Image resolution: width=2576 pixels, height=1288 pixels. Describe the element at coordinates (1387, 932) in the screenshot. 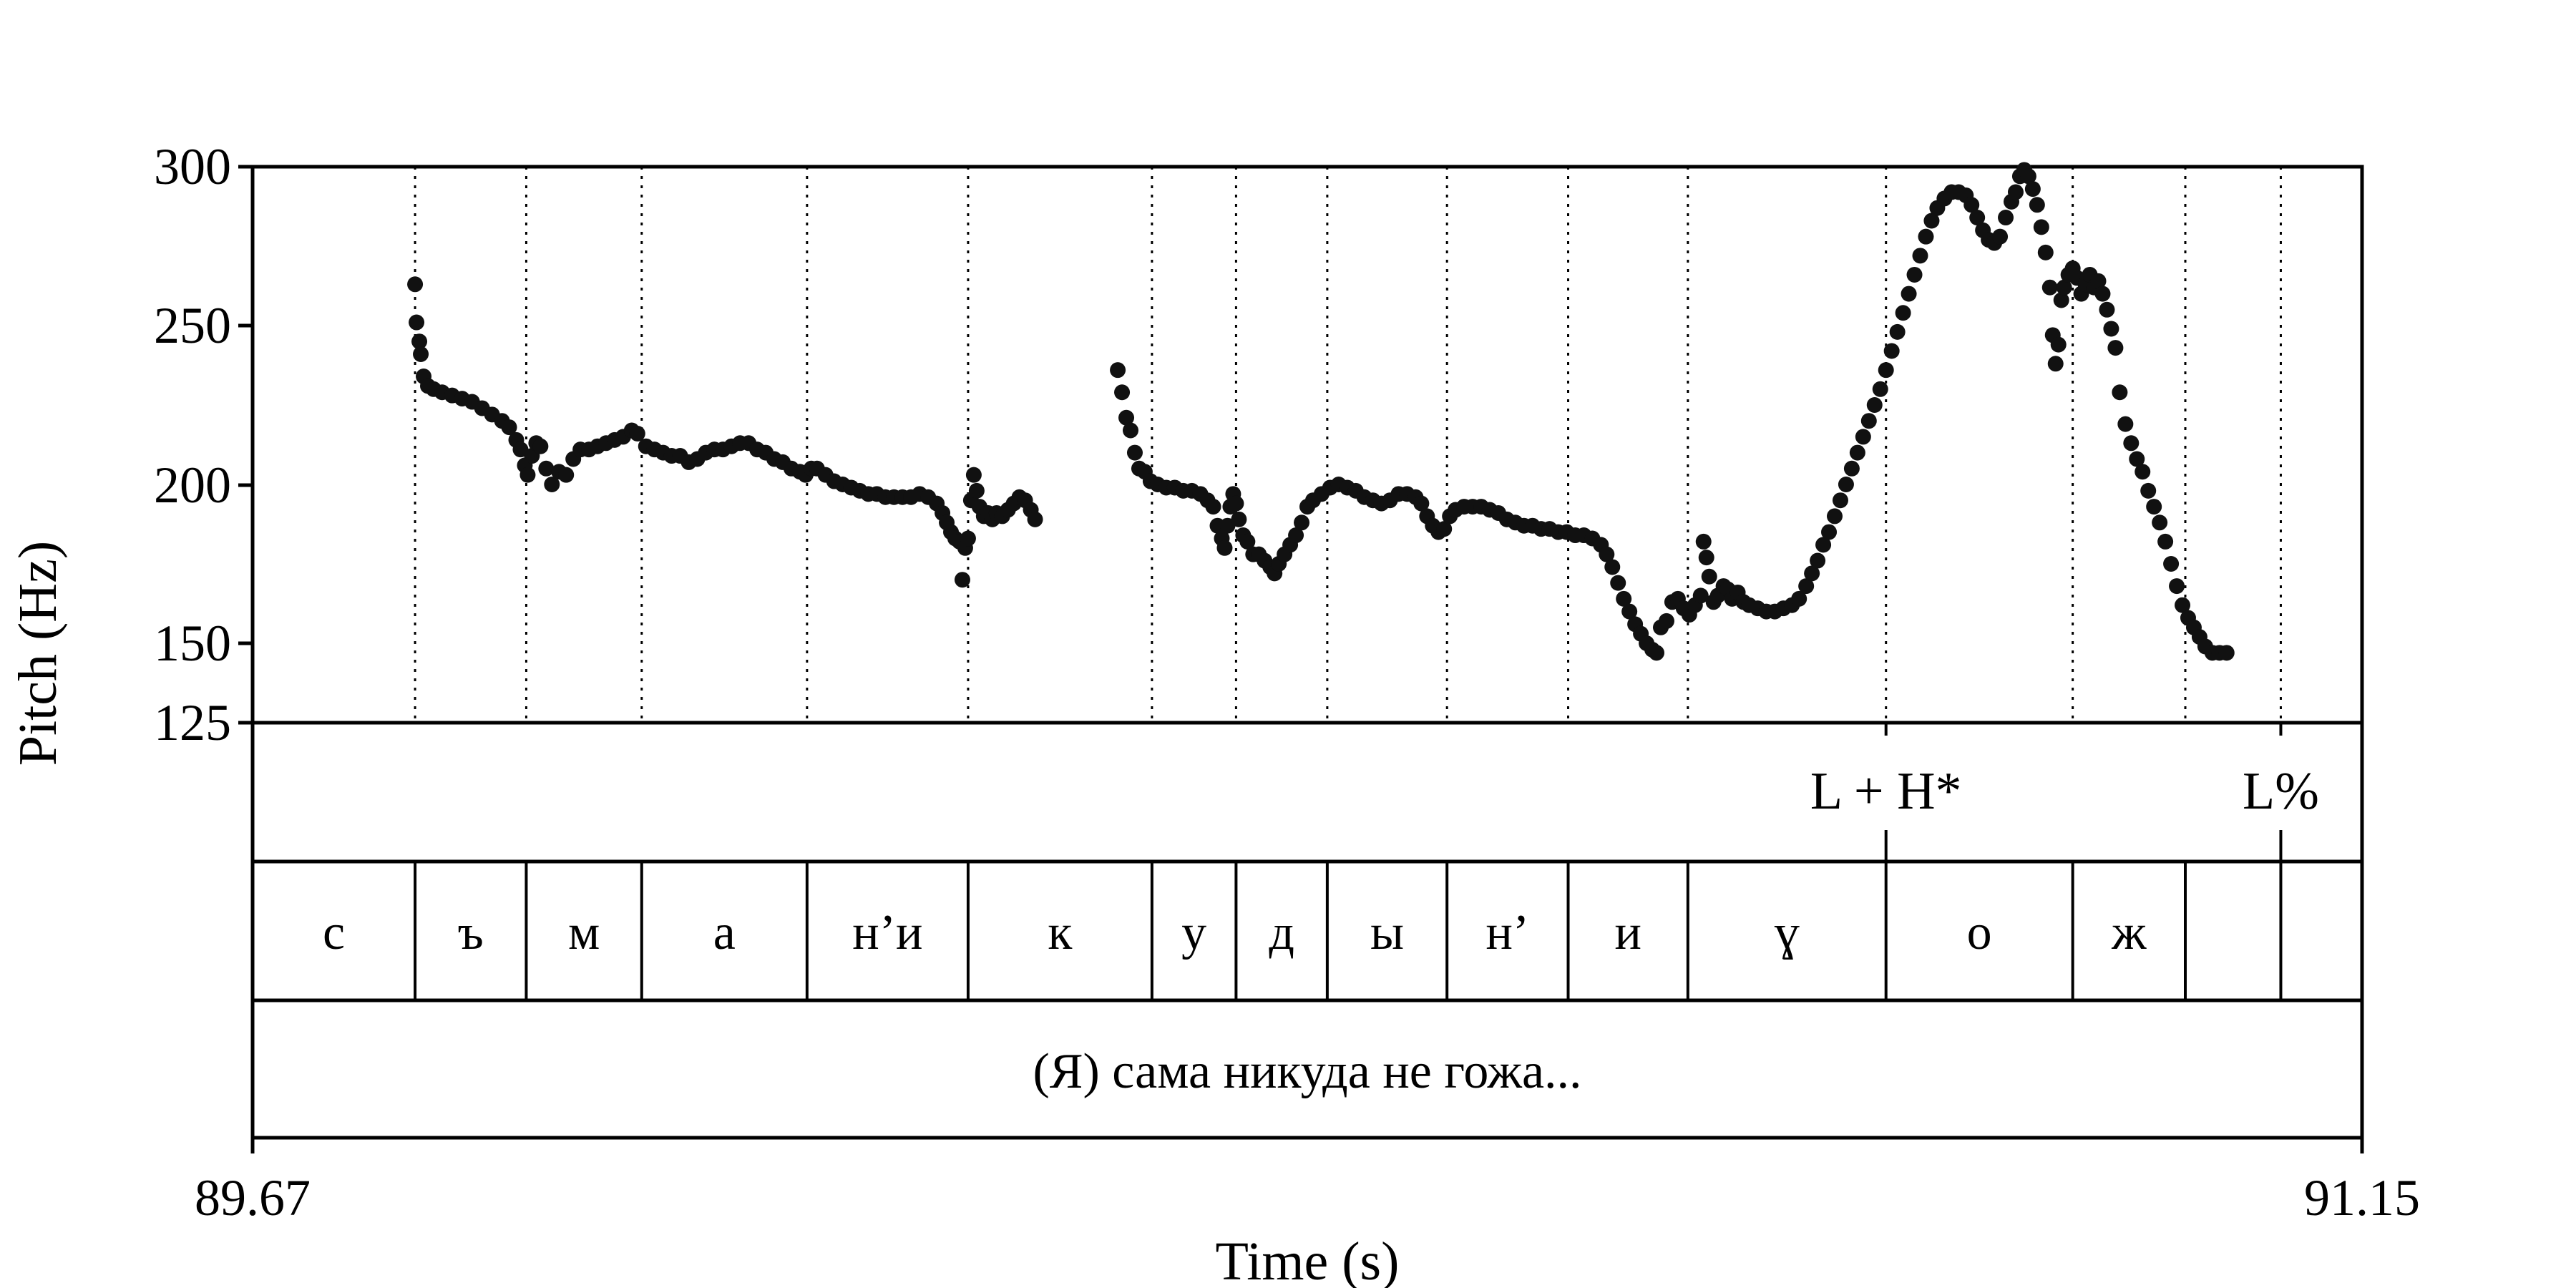

I see `segment-label: ы` at that location.